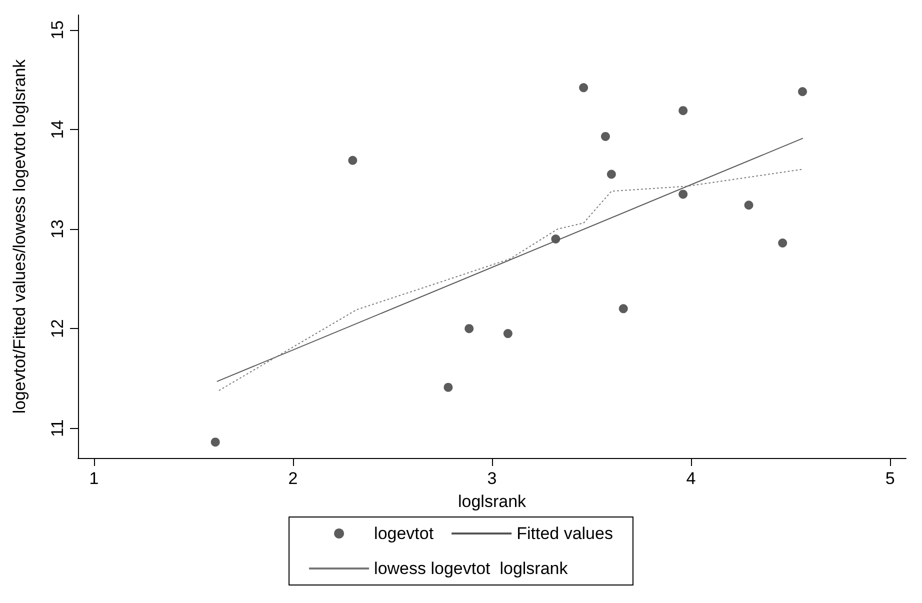  Describe the element at coordinates (564, 533) in the screenshot. I see `legend-label: Fitted values` at that location.